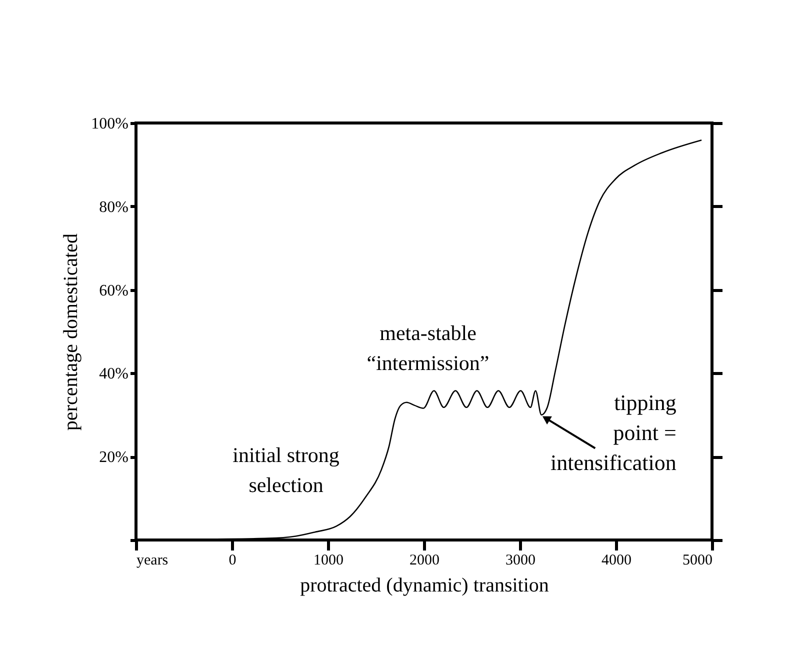  I want to click on x-tick-label: 0, so click(232, 560).